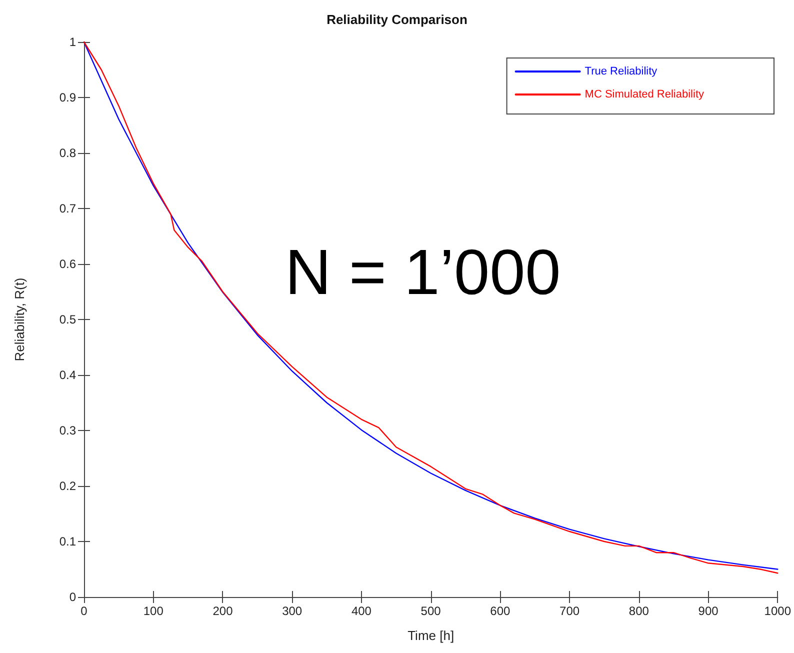 The height and width of the screenshot is (653, 794). Describe the element at coordinates (423, 272) in the screenshot. I see `annotation: N = 1’000` at that location.